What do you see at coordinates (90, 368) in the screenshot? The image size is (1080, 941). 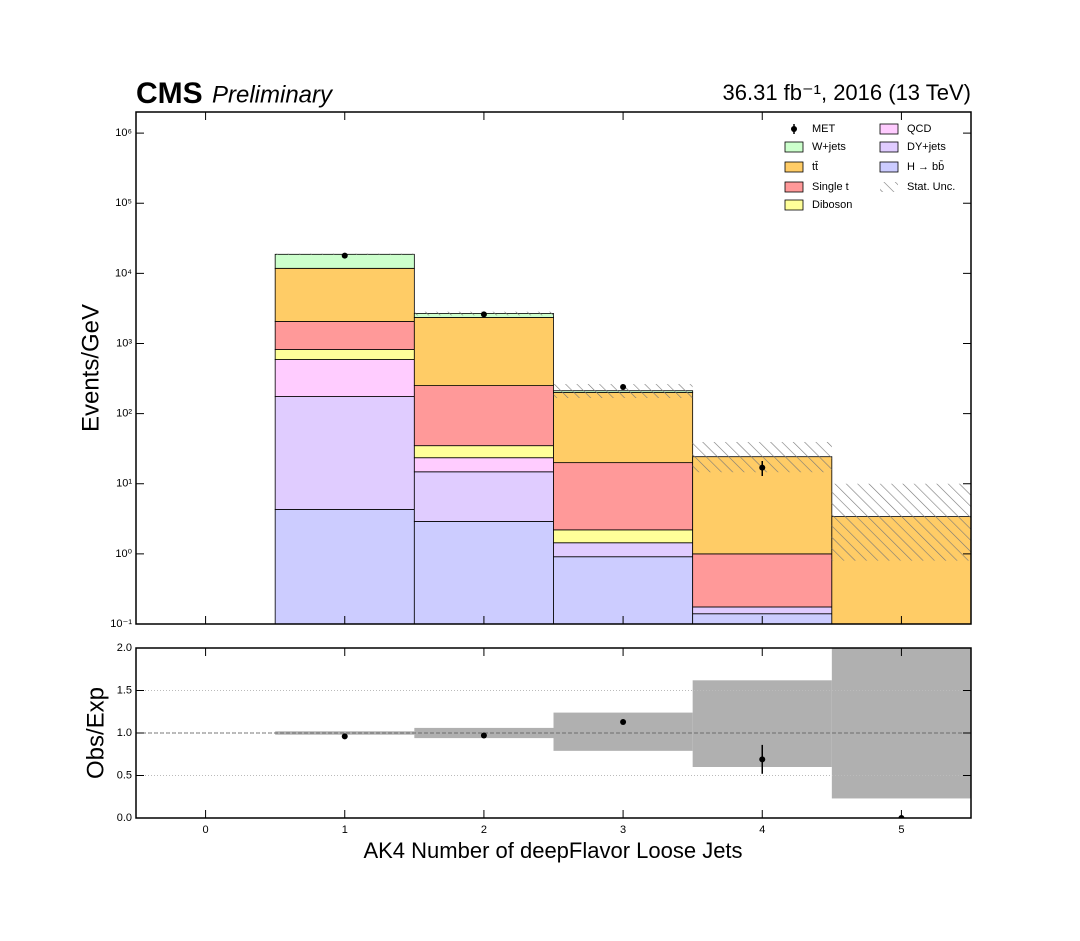 I see `y-axis-label: Events/GeV` at bounding box center [90, 368].